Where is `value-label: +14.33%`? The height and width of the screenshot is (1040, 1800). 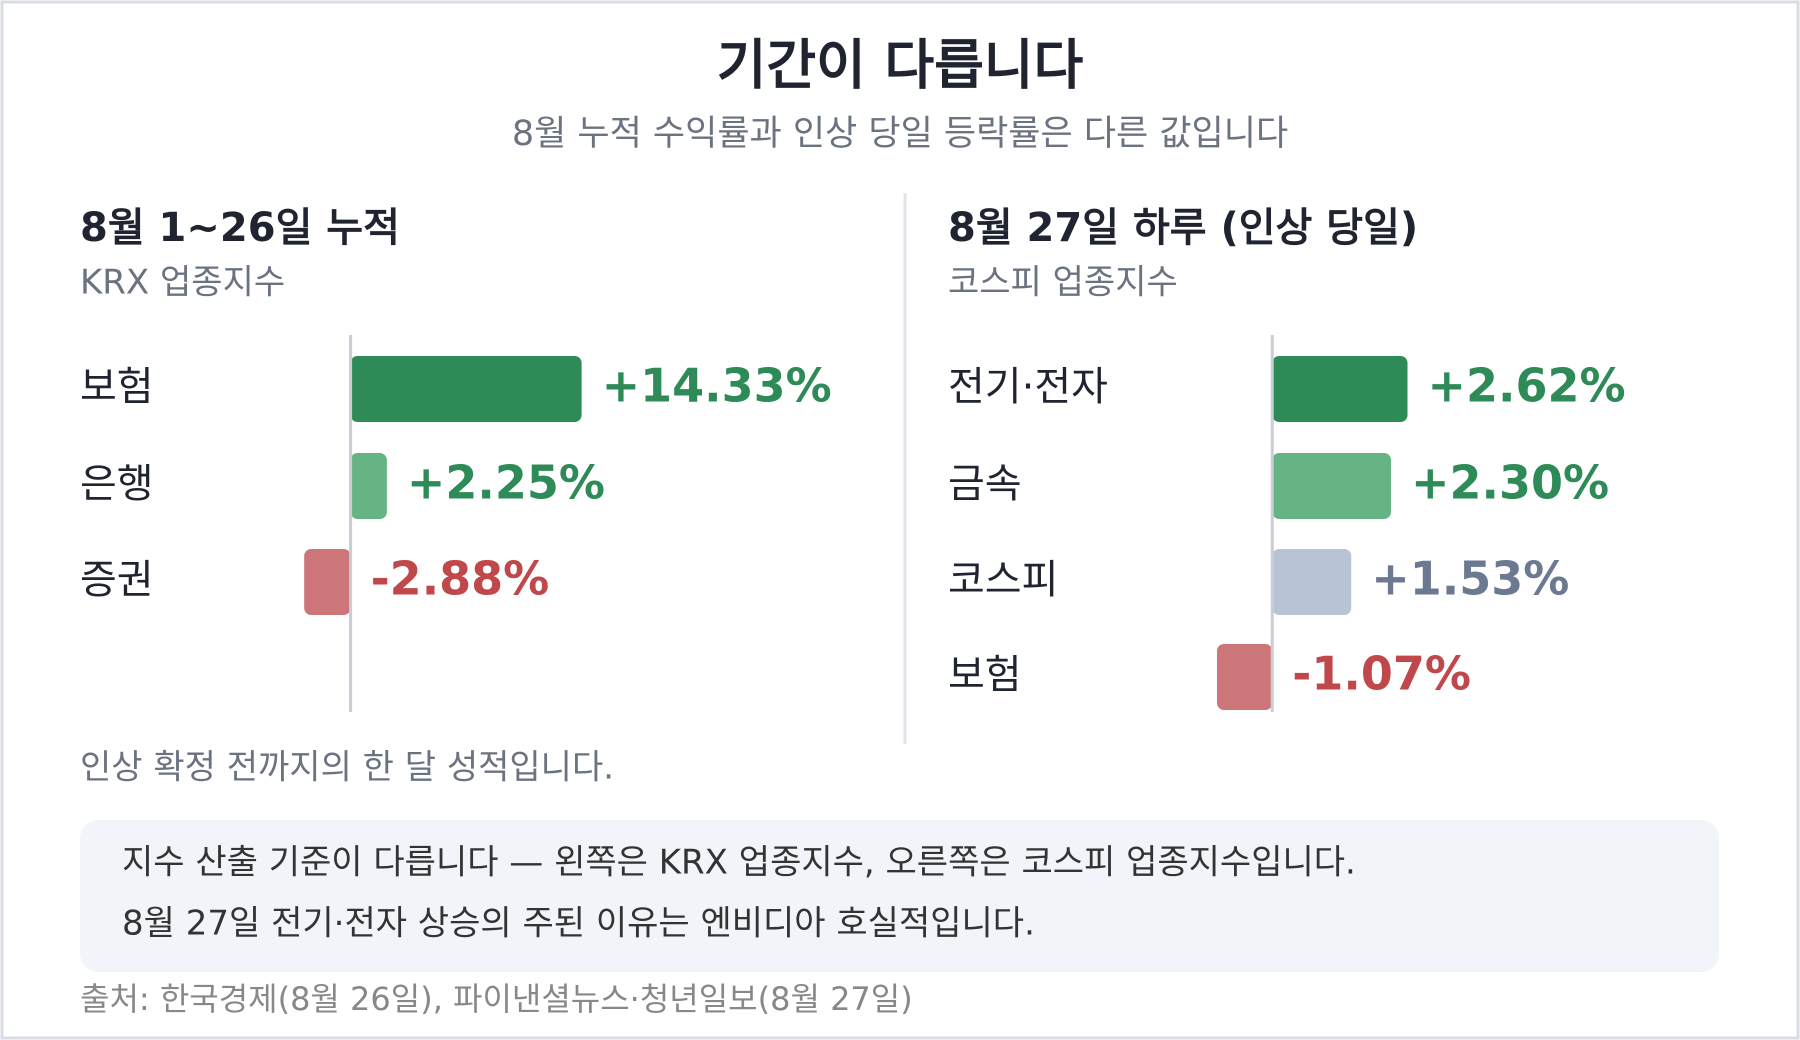
value-label: +14.33% is located at coordinates (717, 386).